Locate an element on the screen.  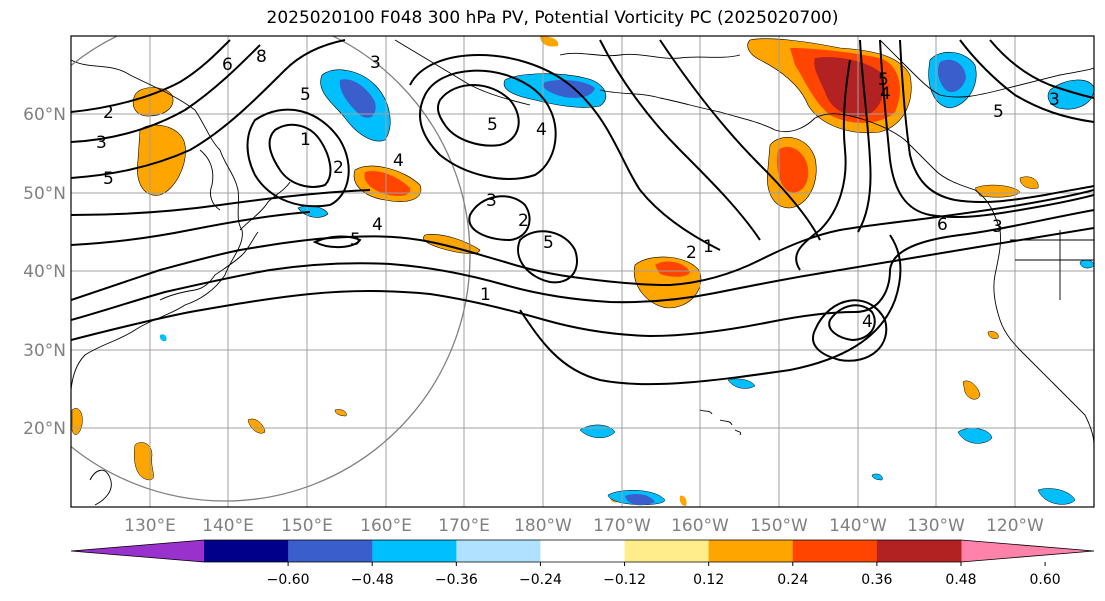
lon-label: 180°W is located at coordinates (543, 526).